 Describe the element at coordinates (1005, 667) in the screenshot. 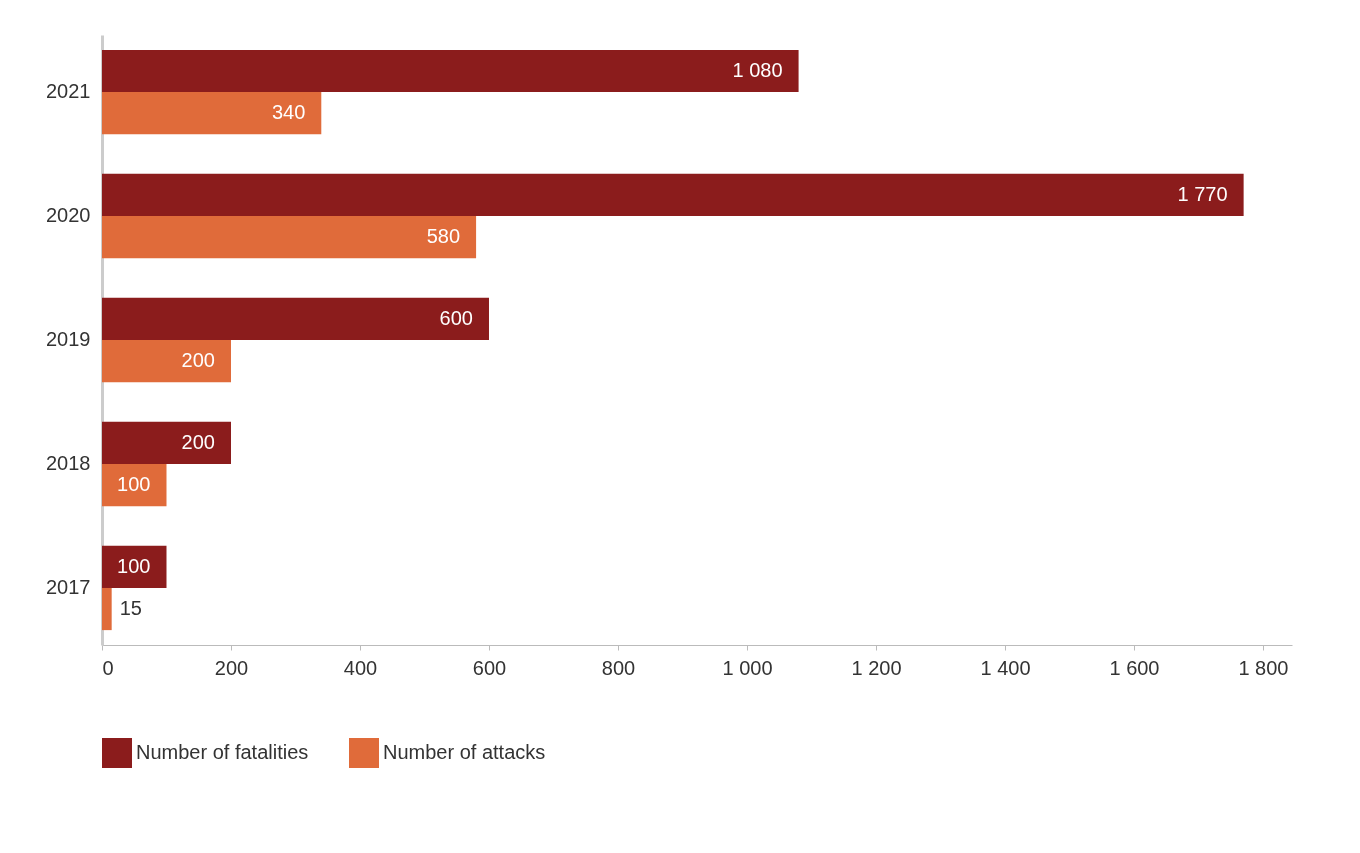

I see `x-tick-label: 1 400` at that location.